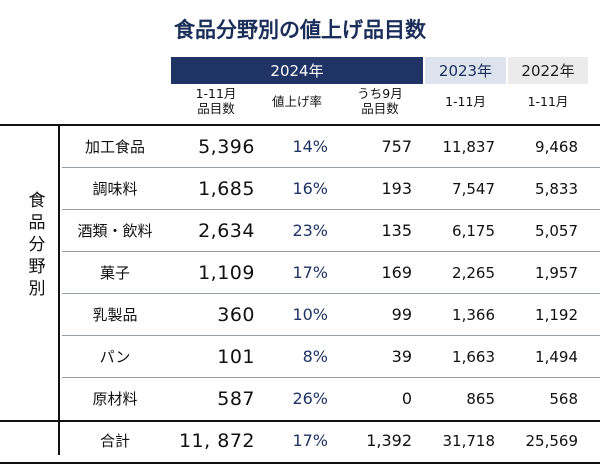  What do you see at coordinates (300, 357) in the screenshot?
I see `table-row: パン 101 8% 39 1,663 1,494` at bounding box center [300, 357].